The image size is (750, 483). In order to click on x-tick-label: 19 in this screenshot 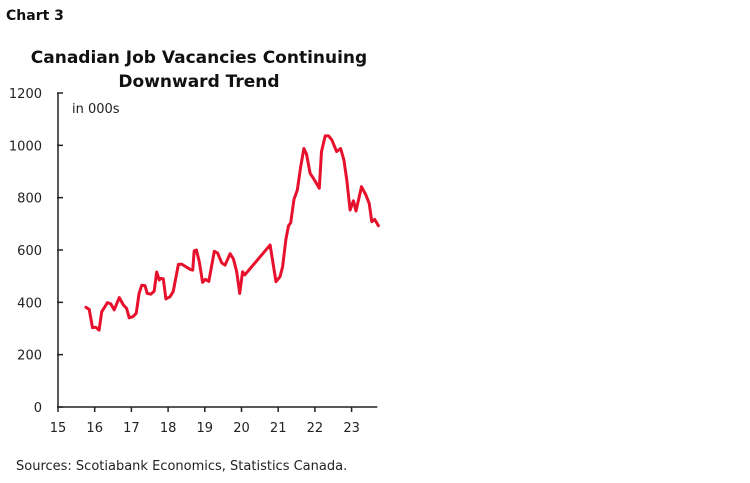, I will do `click(205, 428)`.